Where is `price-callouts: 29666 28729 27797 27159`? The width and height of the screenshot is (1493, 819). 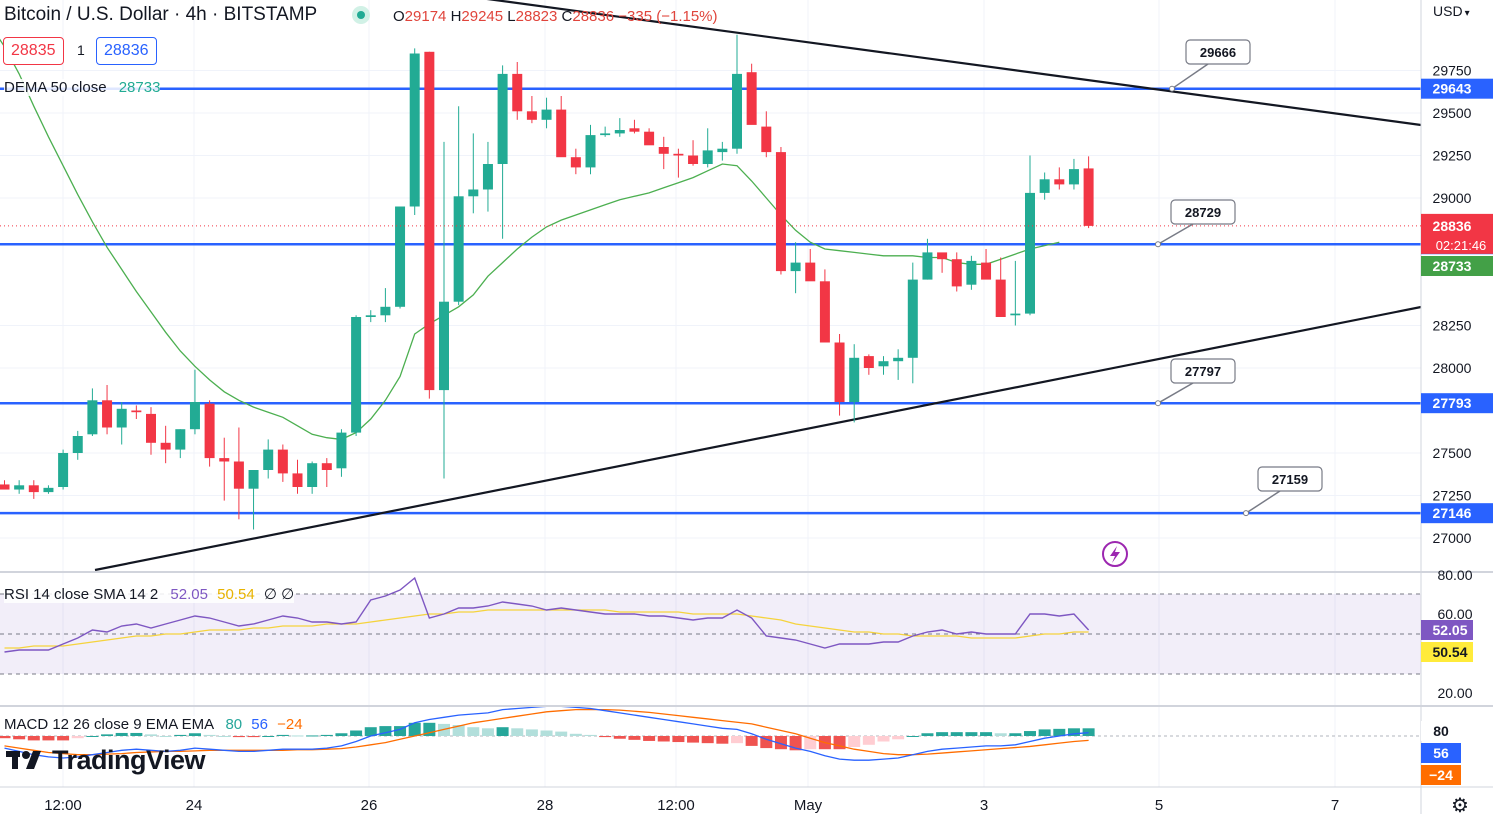 price-callouts: 29666 28729 27797 27159 is located at coordinates (1239, 278).